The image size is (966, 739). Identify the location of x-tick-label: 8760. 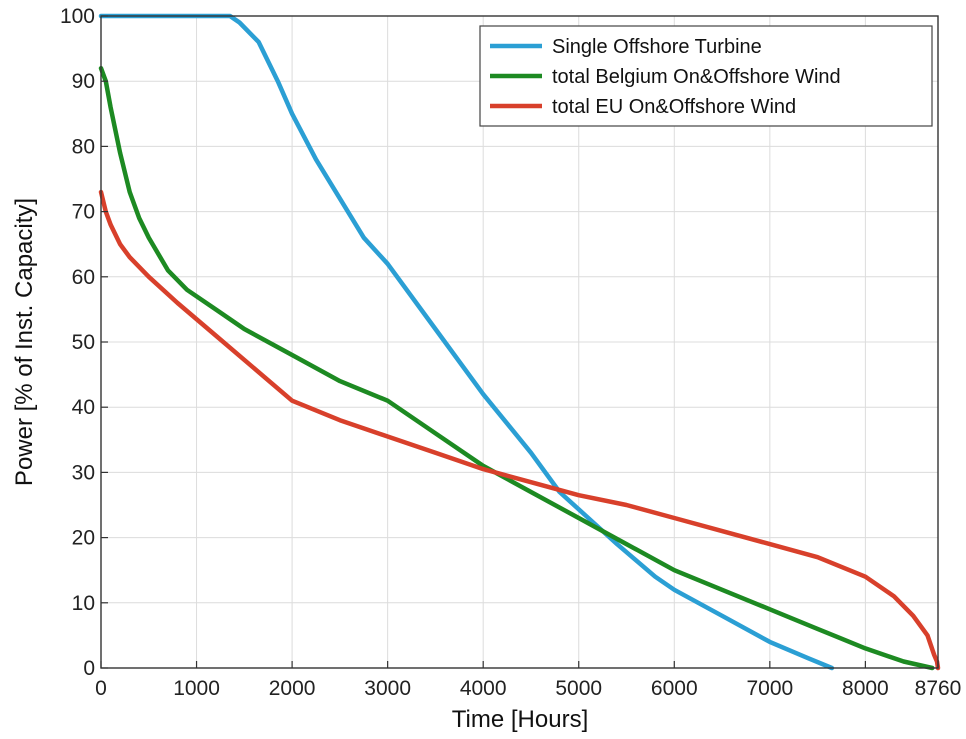
(938, 688).